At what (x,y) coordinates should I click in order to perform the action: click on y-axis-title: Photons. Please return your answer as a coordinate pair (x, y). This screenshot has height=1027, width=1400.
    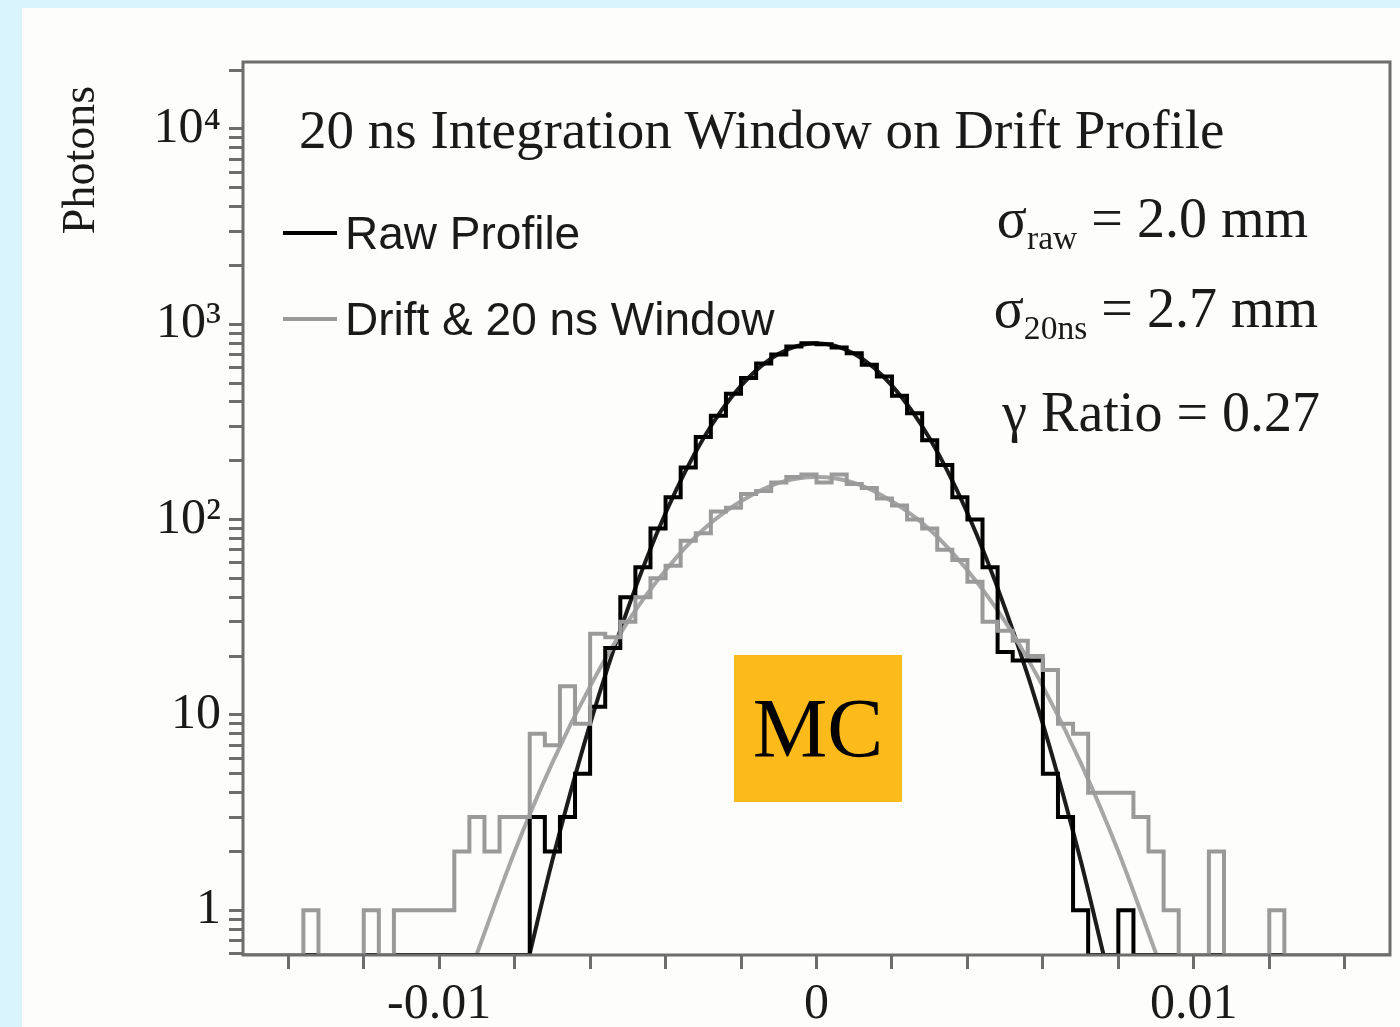
    Looking at the image, I should click on (78, 160).